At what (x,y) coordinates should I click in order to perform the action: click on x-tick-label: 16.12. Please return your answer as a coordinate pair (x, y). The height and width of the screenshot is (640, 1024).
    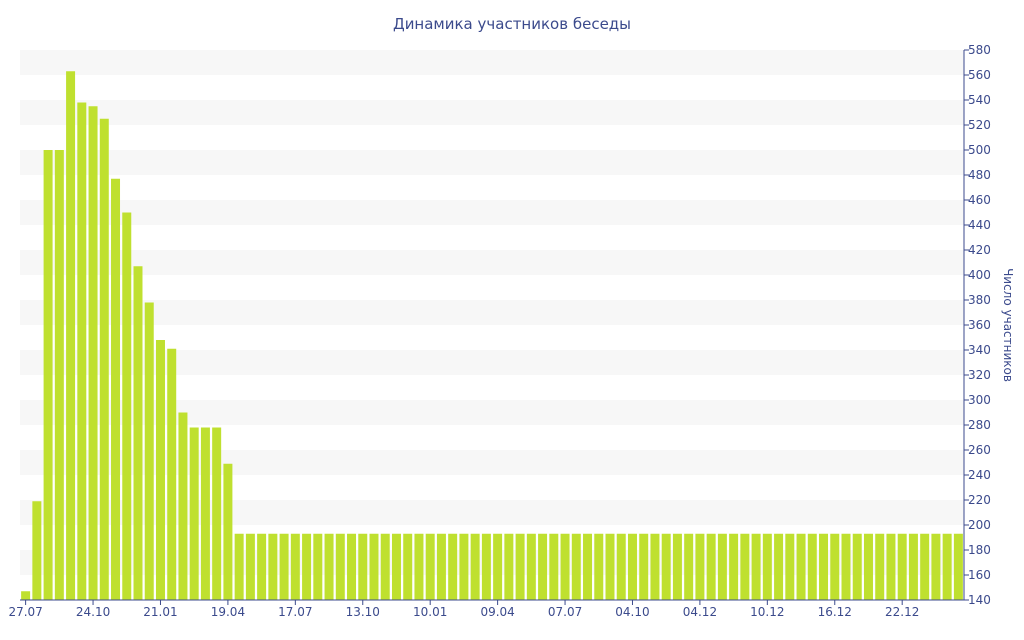
    Looking at the image, I should click on (835, 612).